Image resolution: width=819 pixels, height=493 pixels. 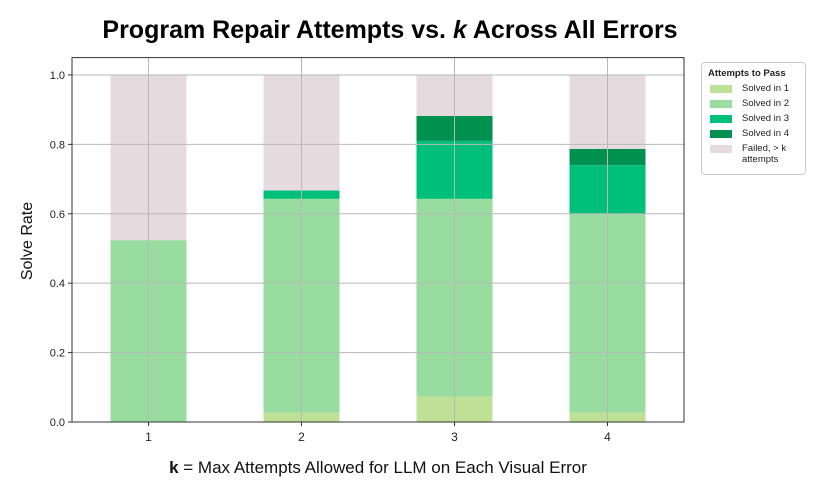 What do you see at coordinates (766, 88) in the screenshot?
I see `legend-label: Solved in 1` at bounding box center [766, 88].